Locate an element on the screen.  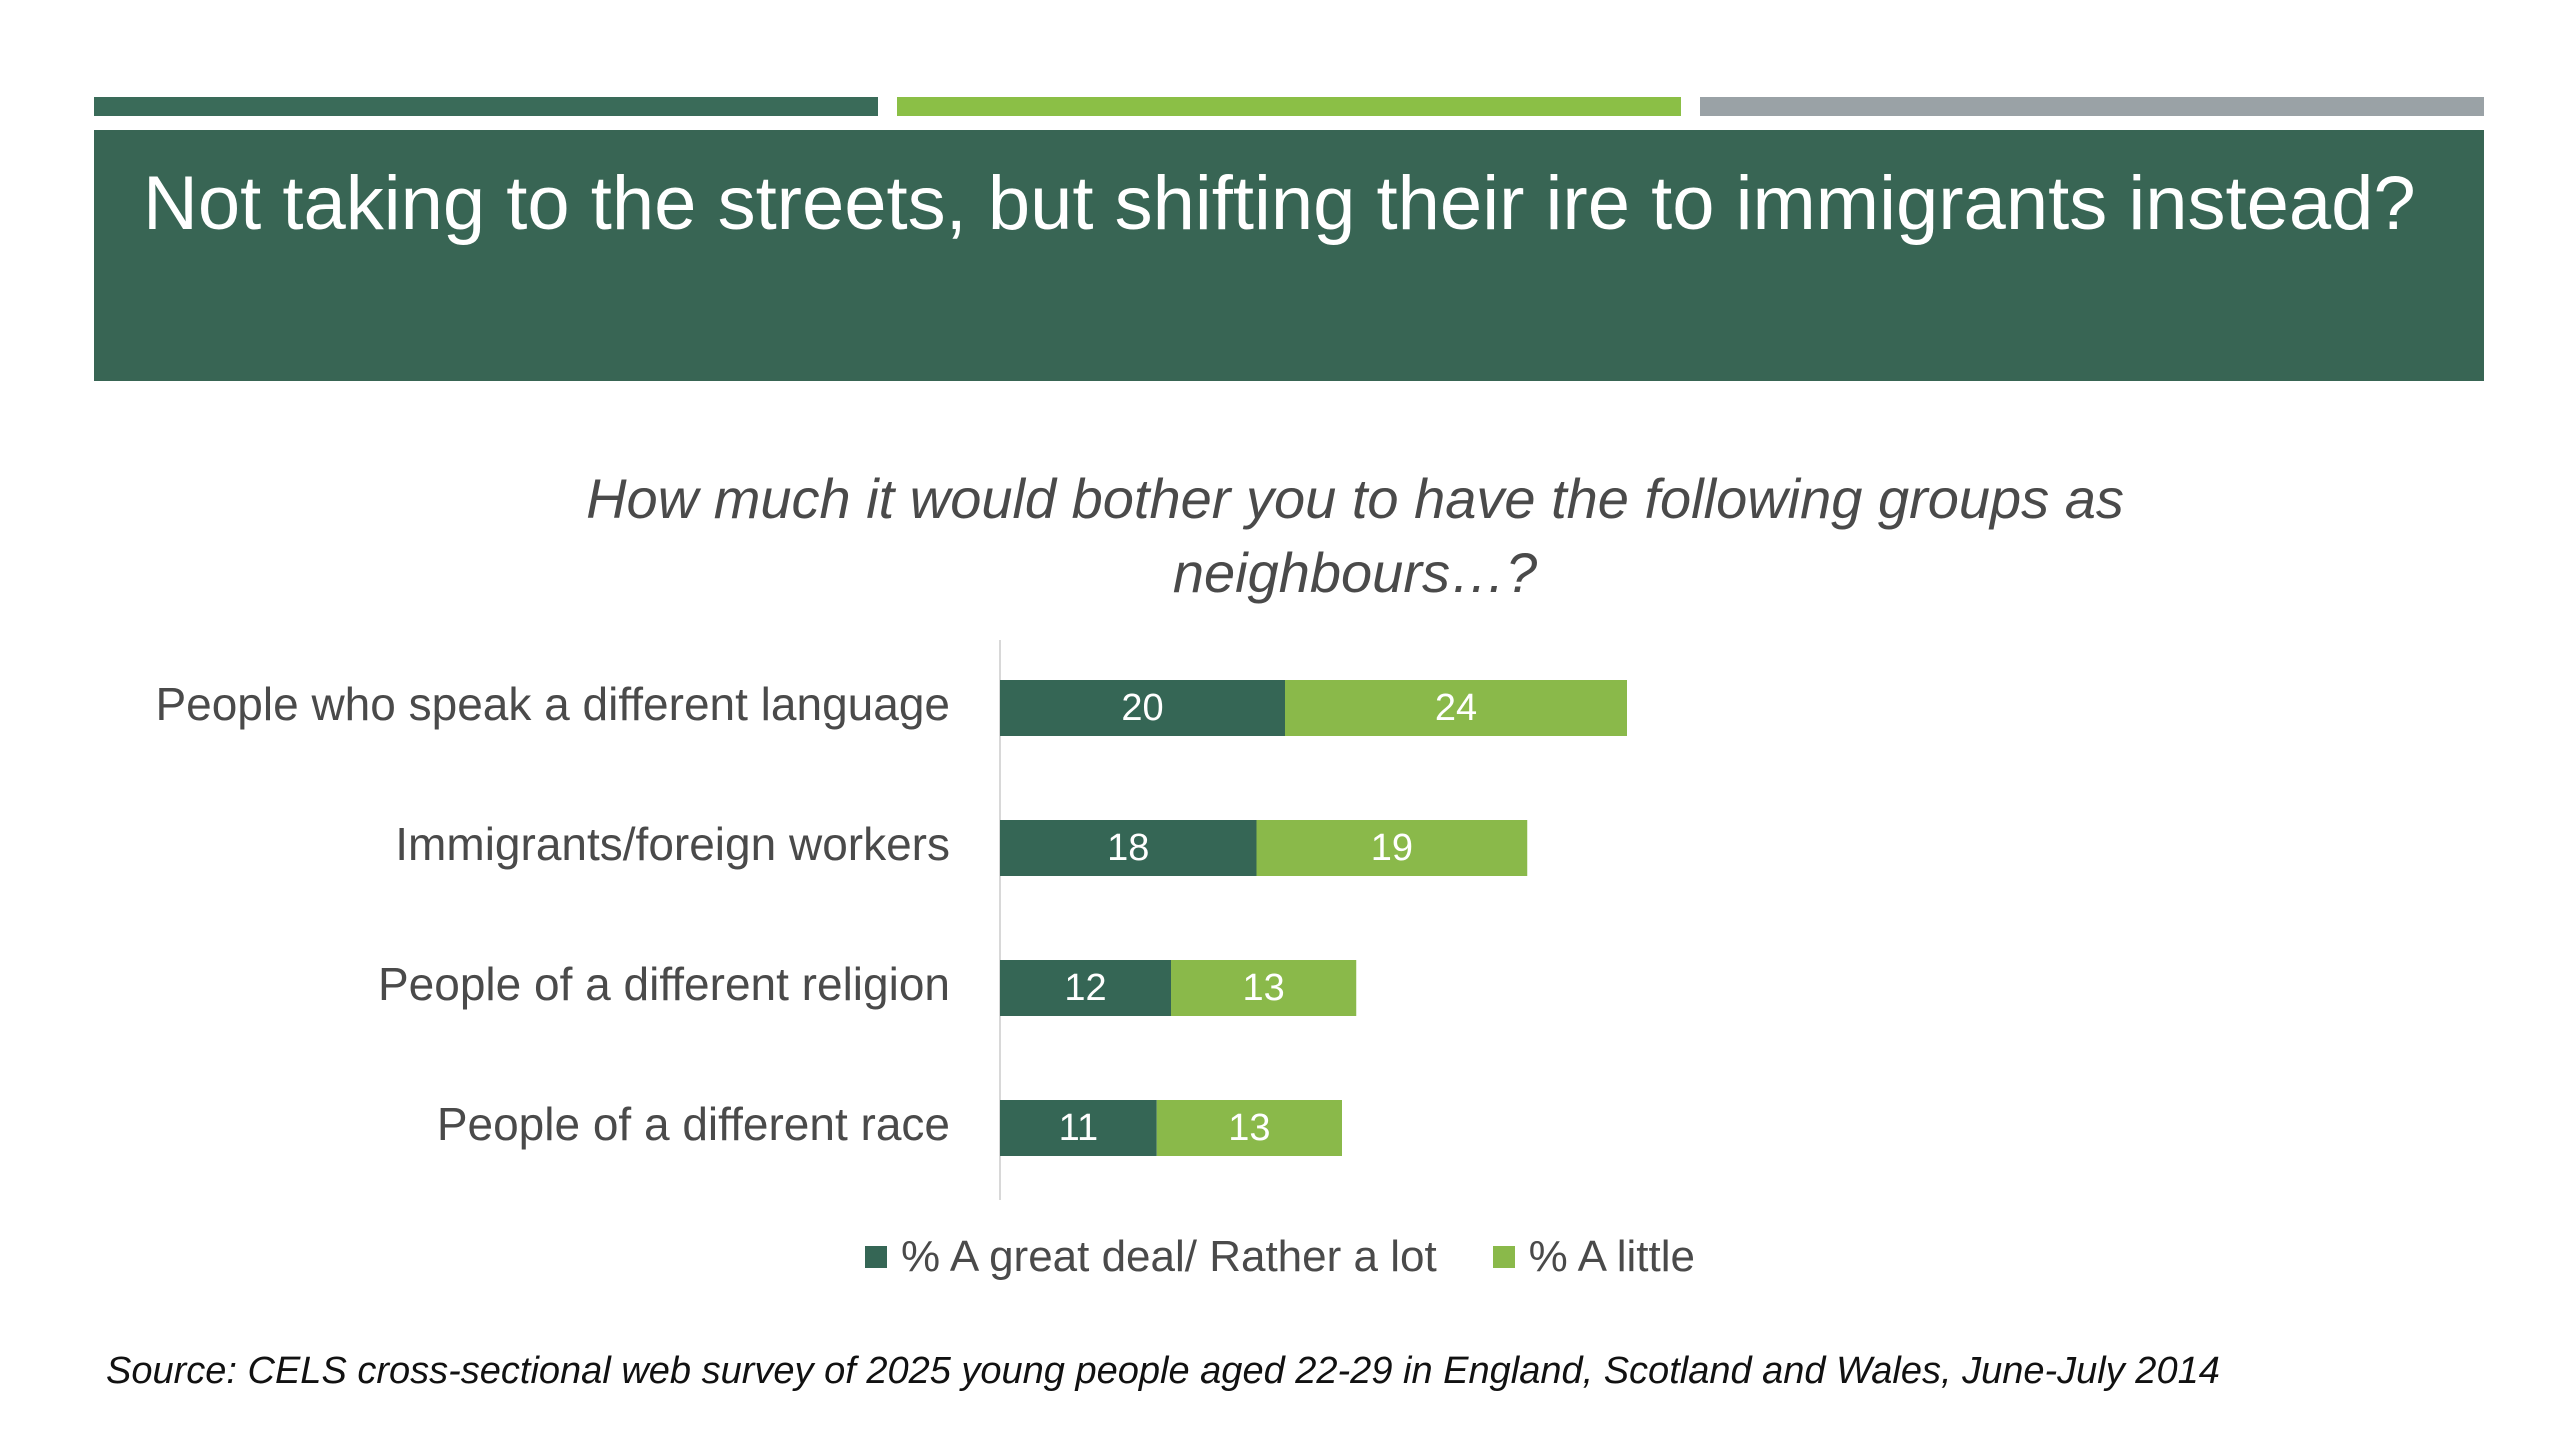
legend-swatch-dark-green is located at coordinates (876, 1257).